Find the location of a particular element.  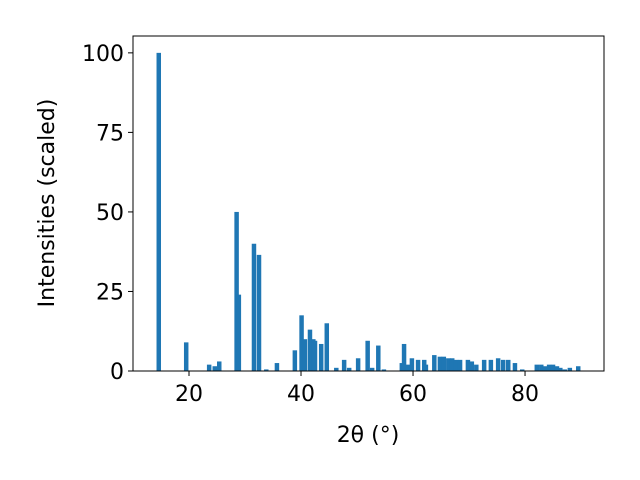

x-tick-label: 20 is located at coordinates (189, 394).